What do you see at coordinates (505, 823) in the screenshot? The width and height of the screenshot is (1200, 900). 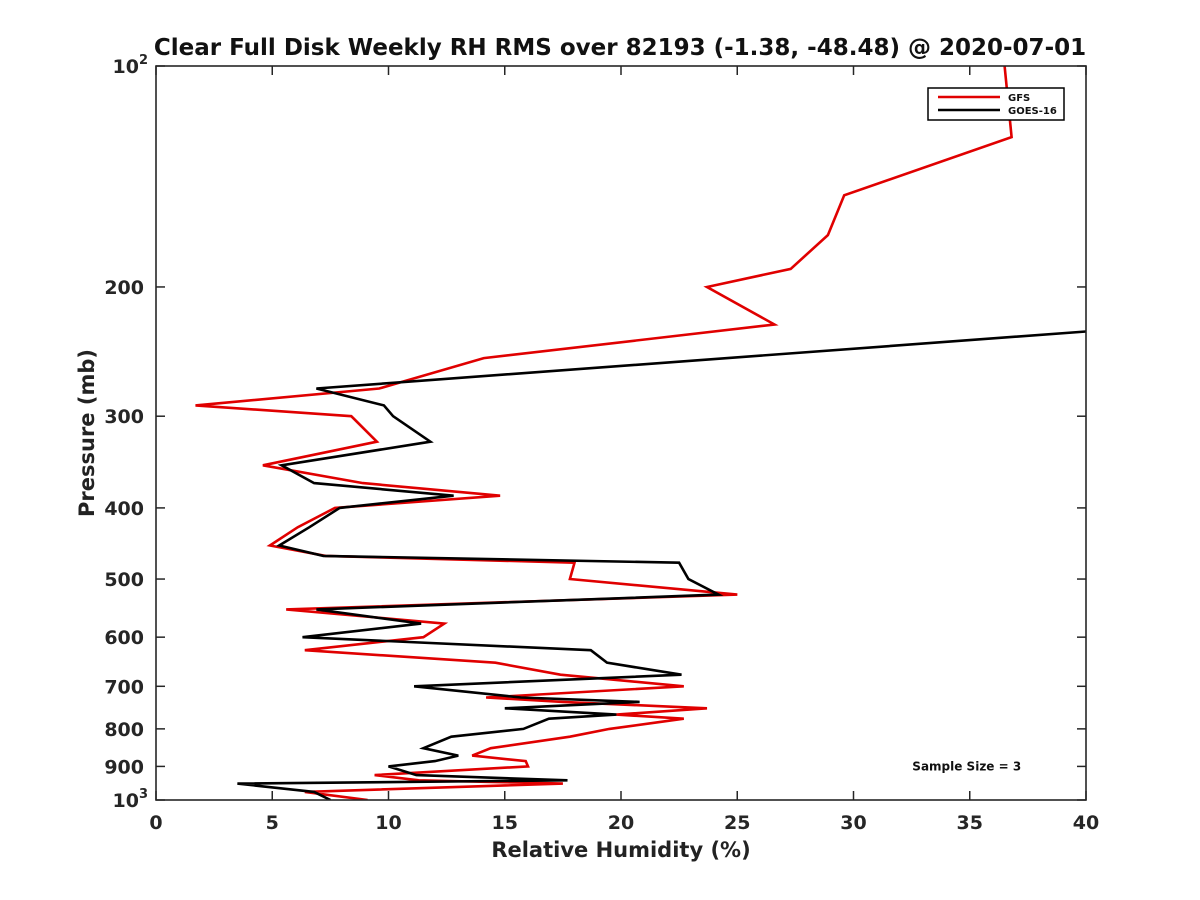 I see `x-tick-label: 15` at bounding box center [505, 823].